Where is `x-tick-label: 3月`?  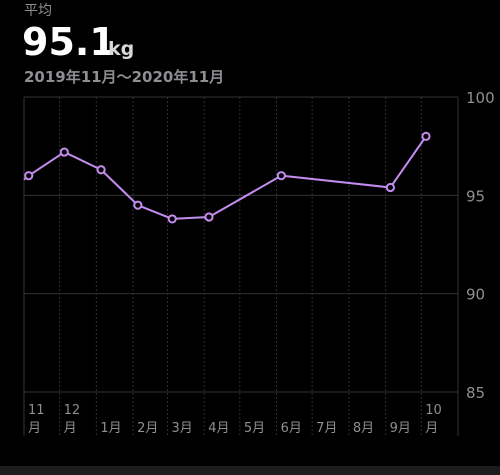 x-tick-label: 3月 is located at coordinates (181, 428).